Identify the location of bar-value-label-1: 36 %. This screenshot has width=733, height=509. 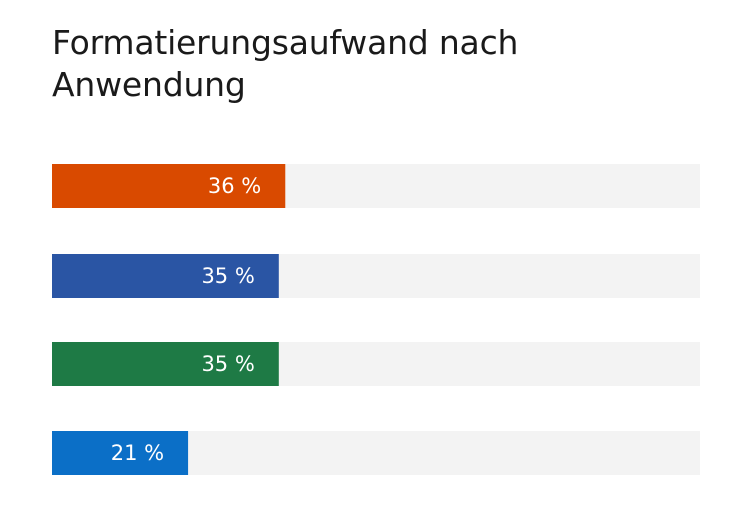
(234, 186).